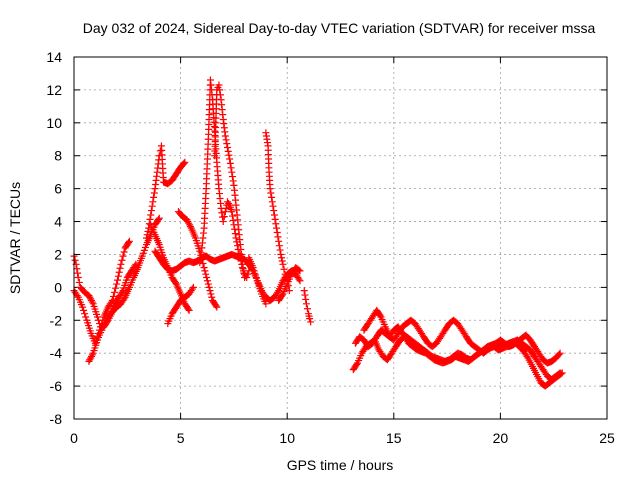 The image size is (640, 480). What do you see at coordinates (340, 465) in the screenshot?
I see `x-axis-label: GPS time / hours` at bounding box center [340, 465].